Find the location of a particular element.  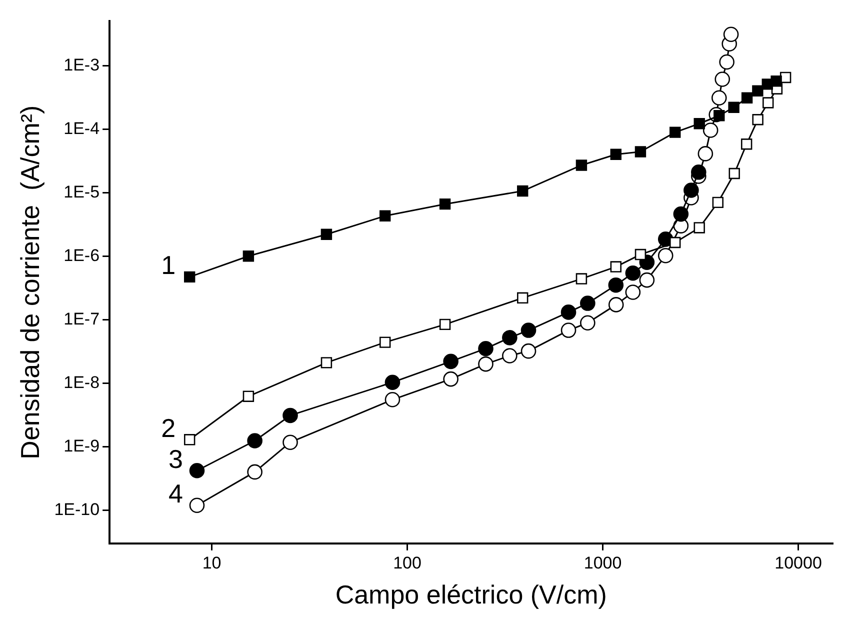

series-label: 3 is located at coordinates (175, 459).